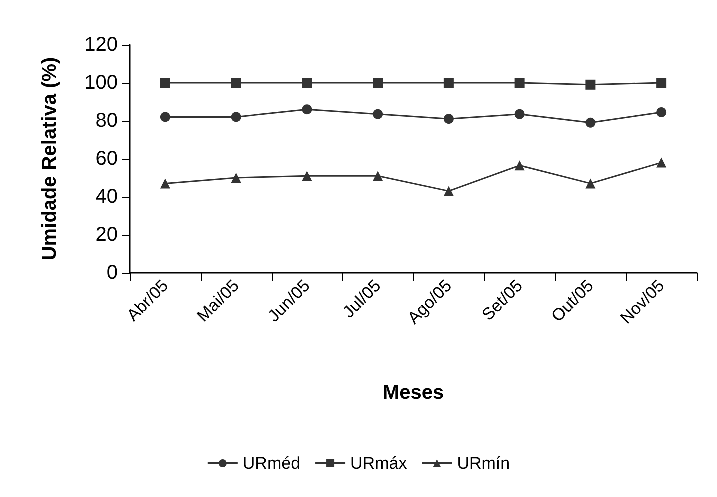  What do you see at coordinates (413, 393) in the screenshot?
I see `x-axis-title: Meses` at bounding box center [413, 393].